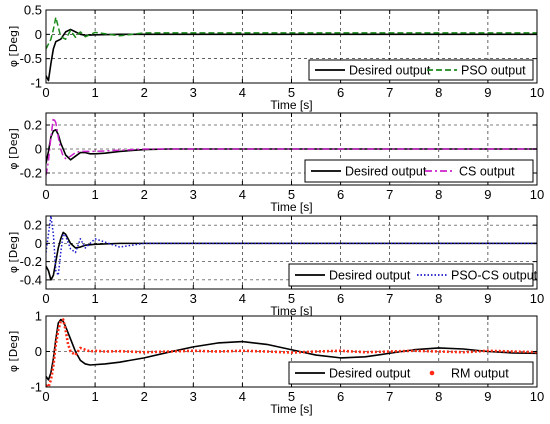 Image resolution: width=550 pixels, height=424 pixels. I want to click on legend: Desired output PSO-CS output, so click(413, 275).